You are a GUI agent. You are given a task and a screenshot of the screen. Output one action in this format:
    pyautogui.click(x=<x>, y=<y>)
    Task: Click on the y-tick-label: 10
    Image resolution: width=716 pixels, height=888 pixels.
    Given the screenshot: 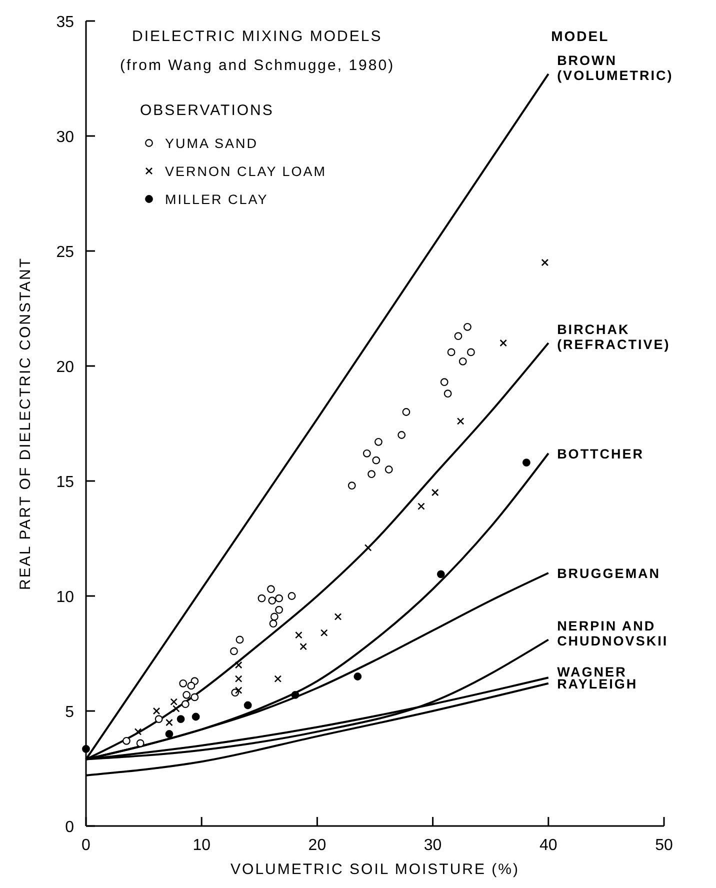 What is the action you would take?
    pyautogui.click(x=65, y=597)
    